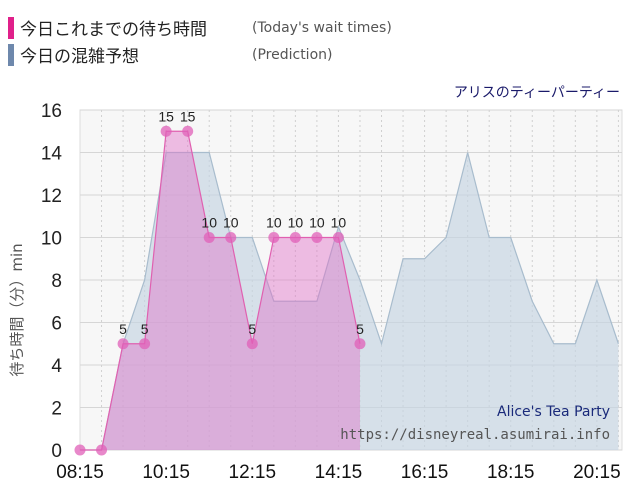  I want to click on legend-sub-actual: (Today's wait times), so click(322, 27).